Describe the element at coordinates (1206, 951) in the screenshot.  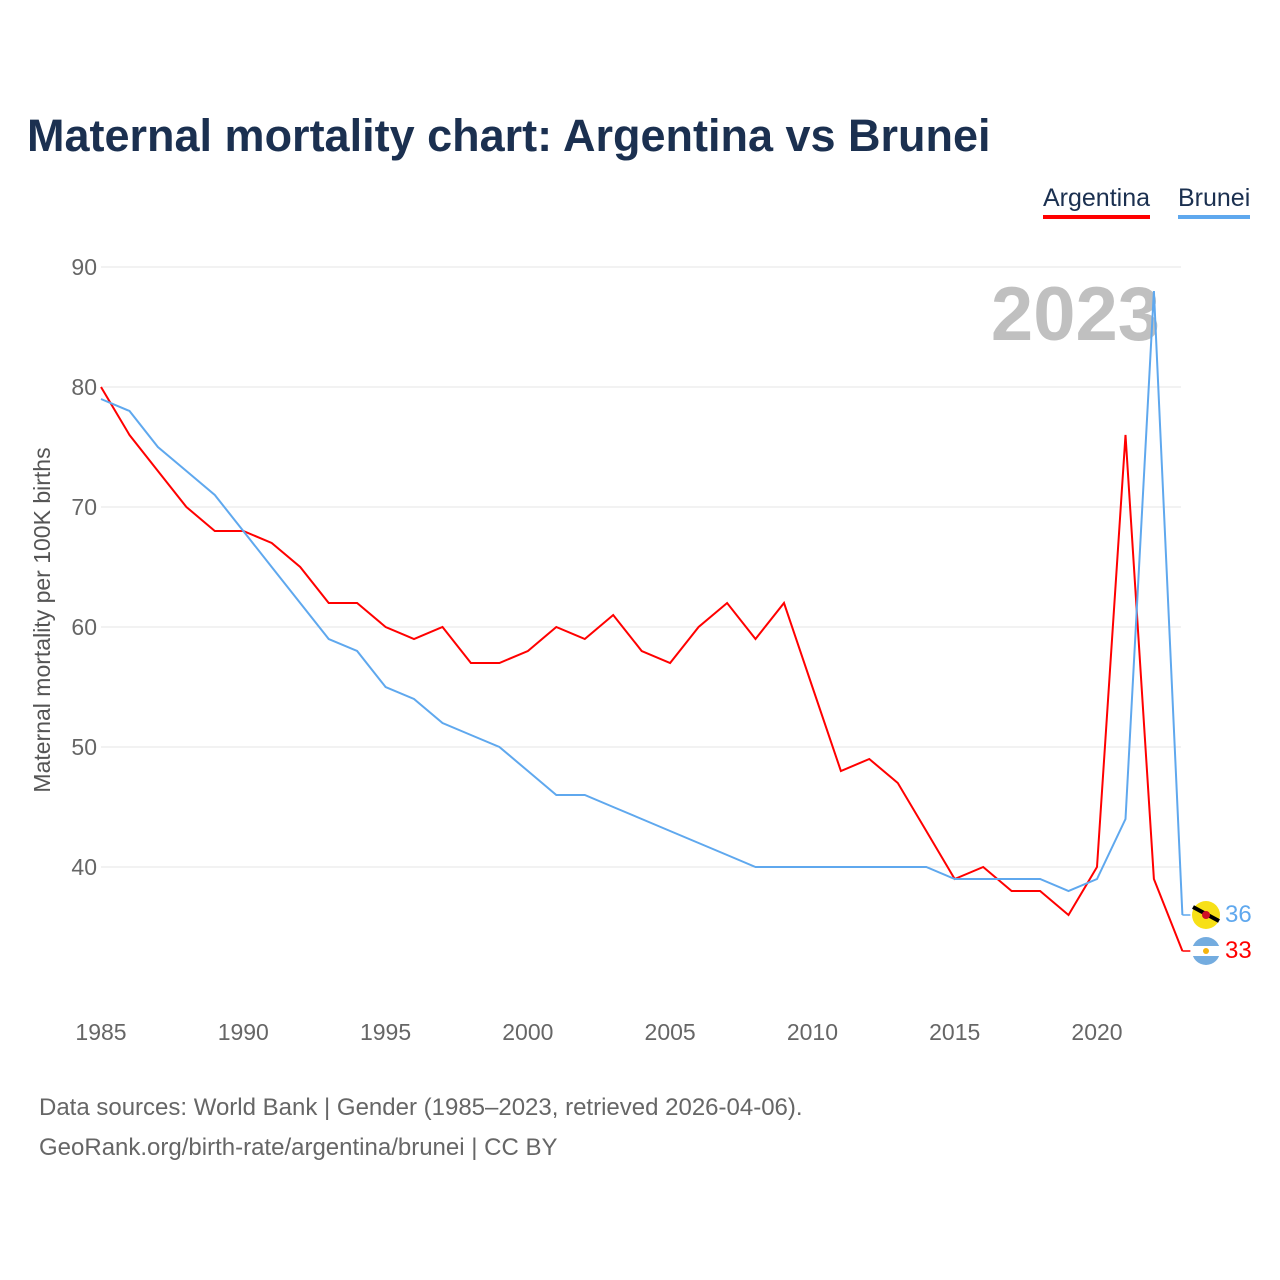
I see `flag-sun` at that location.